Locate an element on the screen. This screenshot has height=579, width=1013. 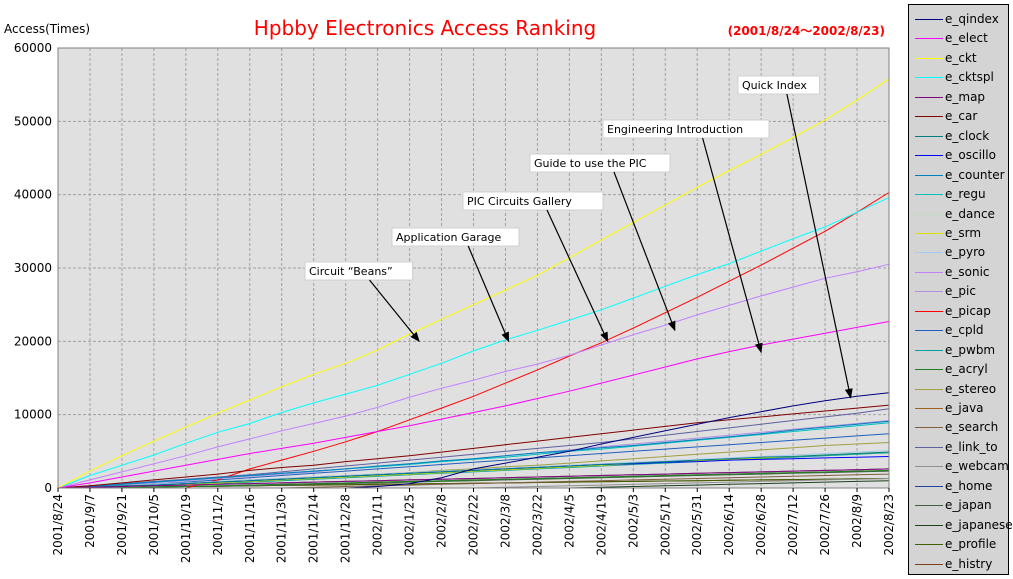
legend-label: e_car is located at coordinates (961, 116).